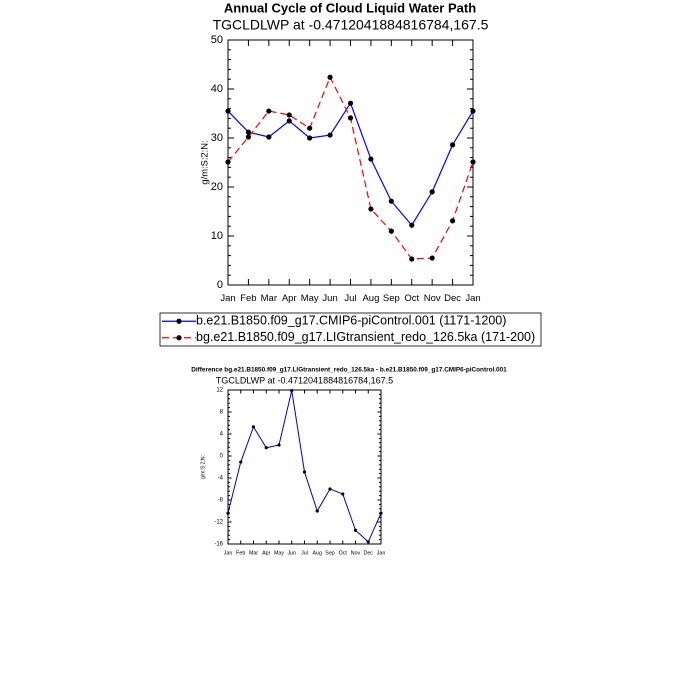  I want to click on y-tick-label: 4, so click(222, 435).